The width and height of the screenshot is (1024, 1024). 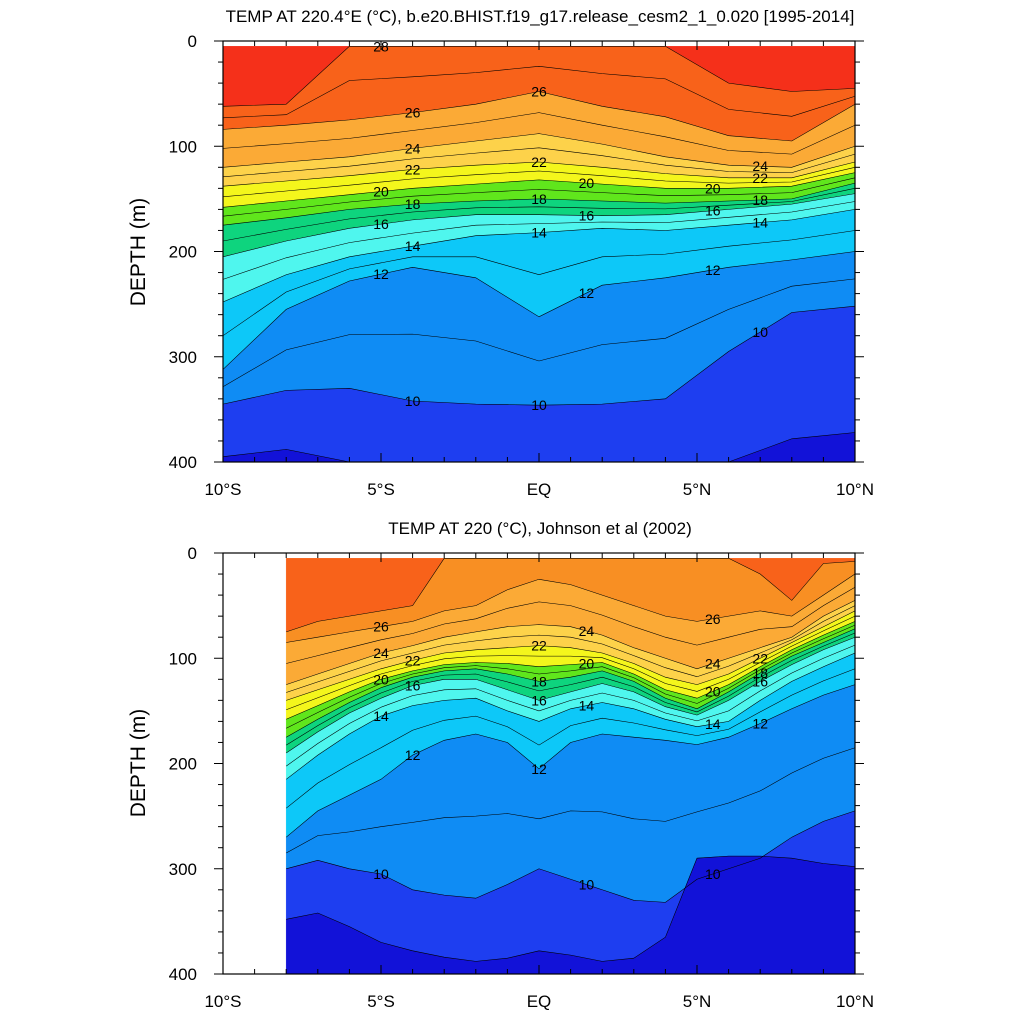 I want to click on chart-title: TEMP AT 220 (°C), Johnson et al (2002), so click(x=540, y=528).